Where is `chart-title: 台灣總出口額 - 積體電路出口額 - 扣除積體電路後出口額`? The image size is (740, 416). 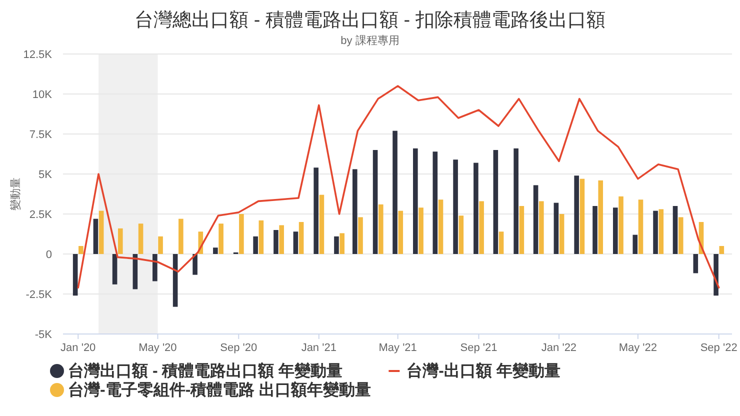 chart-title: 台灣總出口額 - 積體電路出口額 - 扣除積體電路後出口額 is located at coordinates (370, 20).